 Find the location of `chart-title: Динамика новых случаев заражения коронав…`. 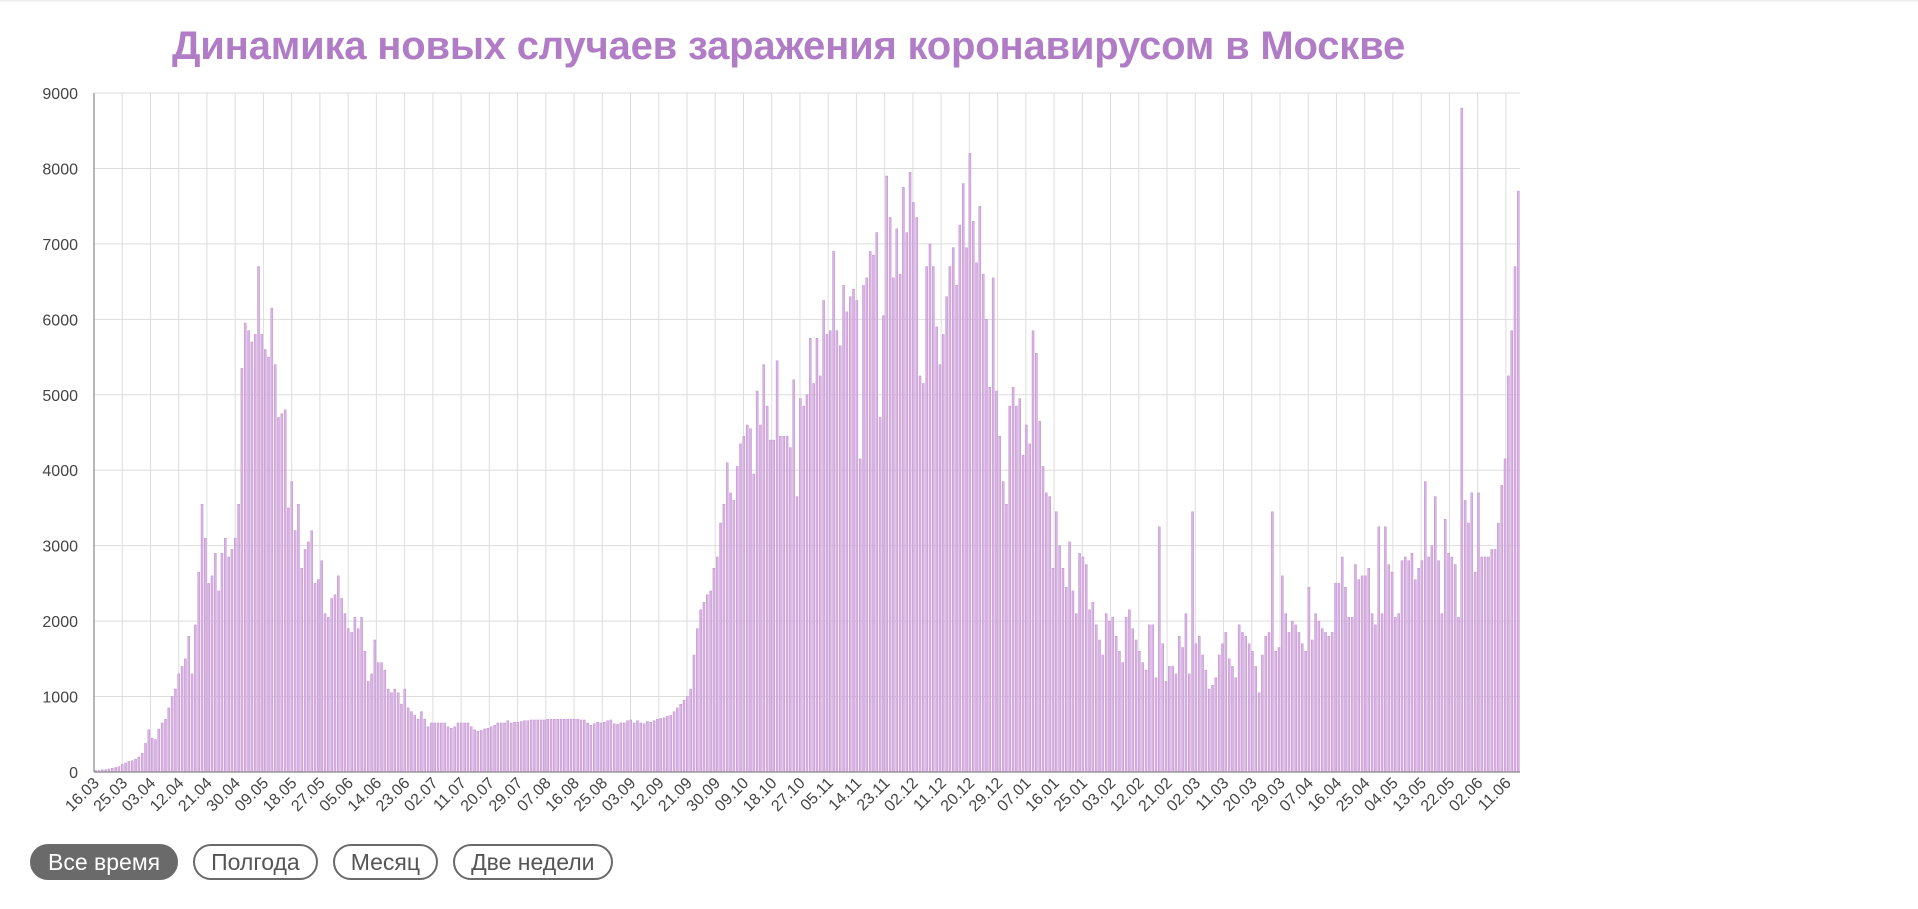

chart-title: Динамика новых случаев заражения коронав… is located at coordinates (789, 46).